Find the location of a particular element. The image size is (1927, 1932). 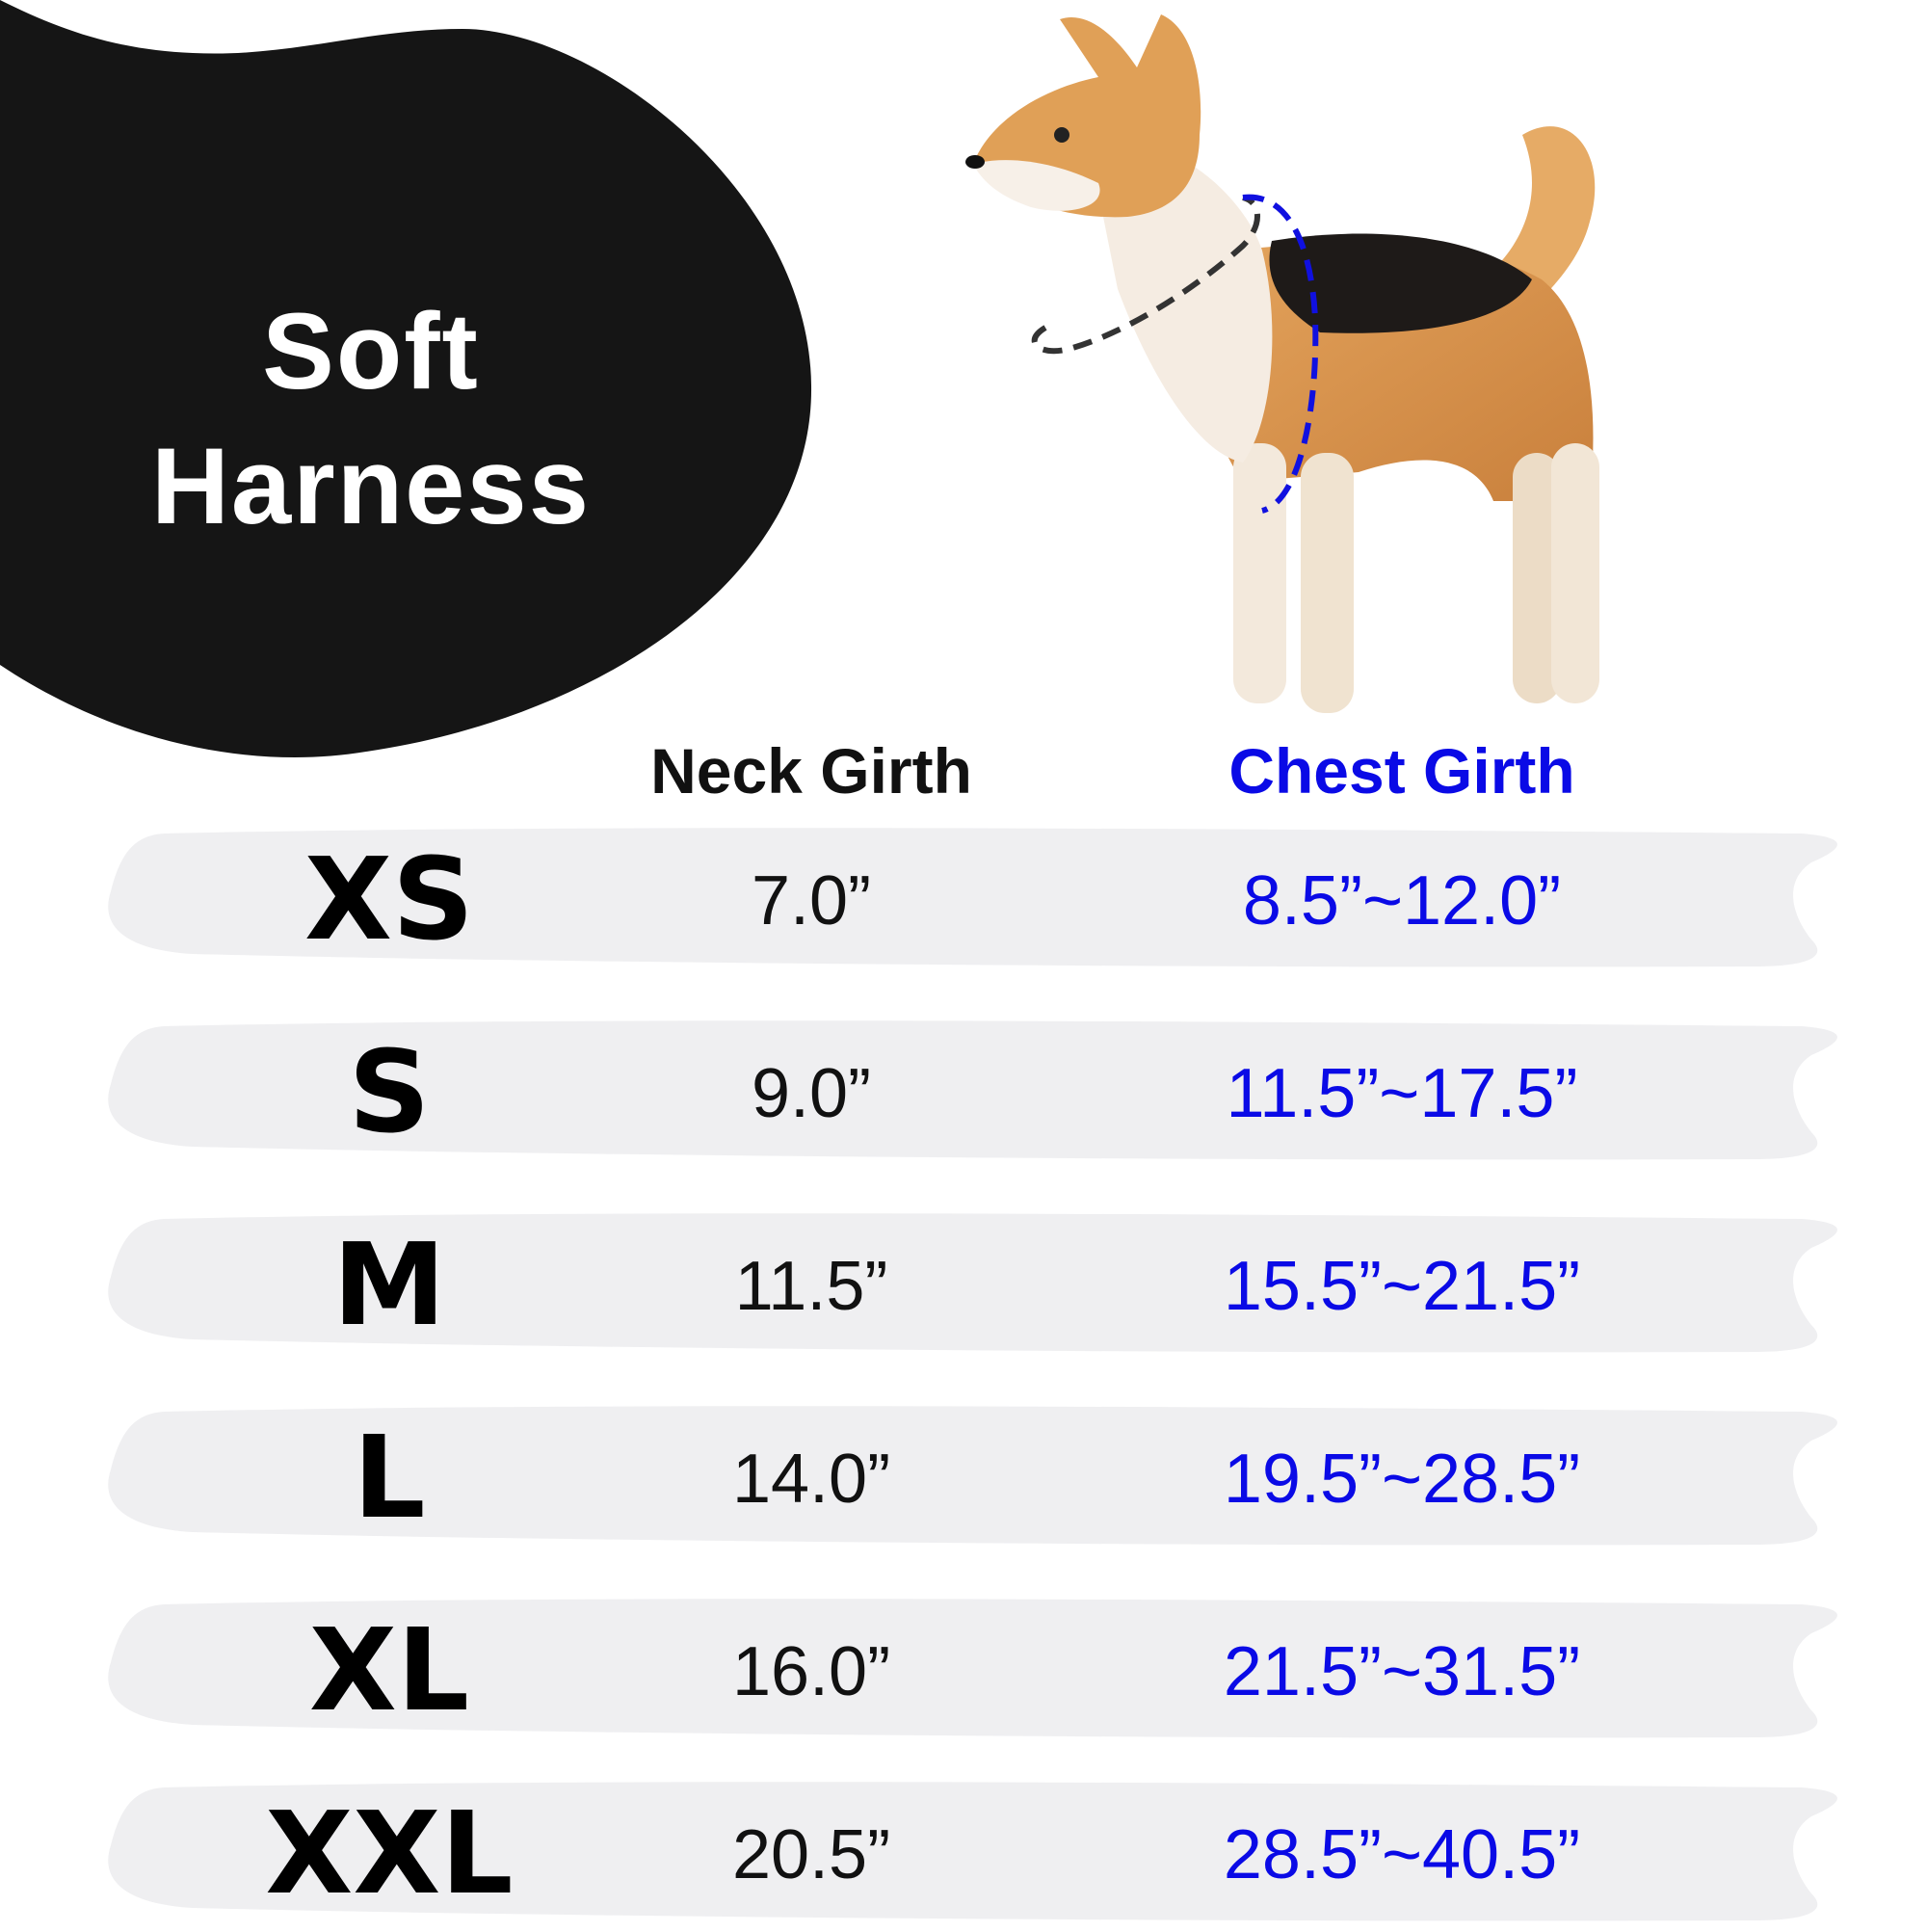

neck-girth-value: 7.0” is located at coordinates (812, 901).